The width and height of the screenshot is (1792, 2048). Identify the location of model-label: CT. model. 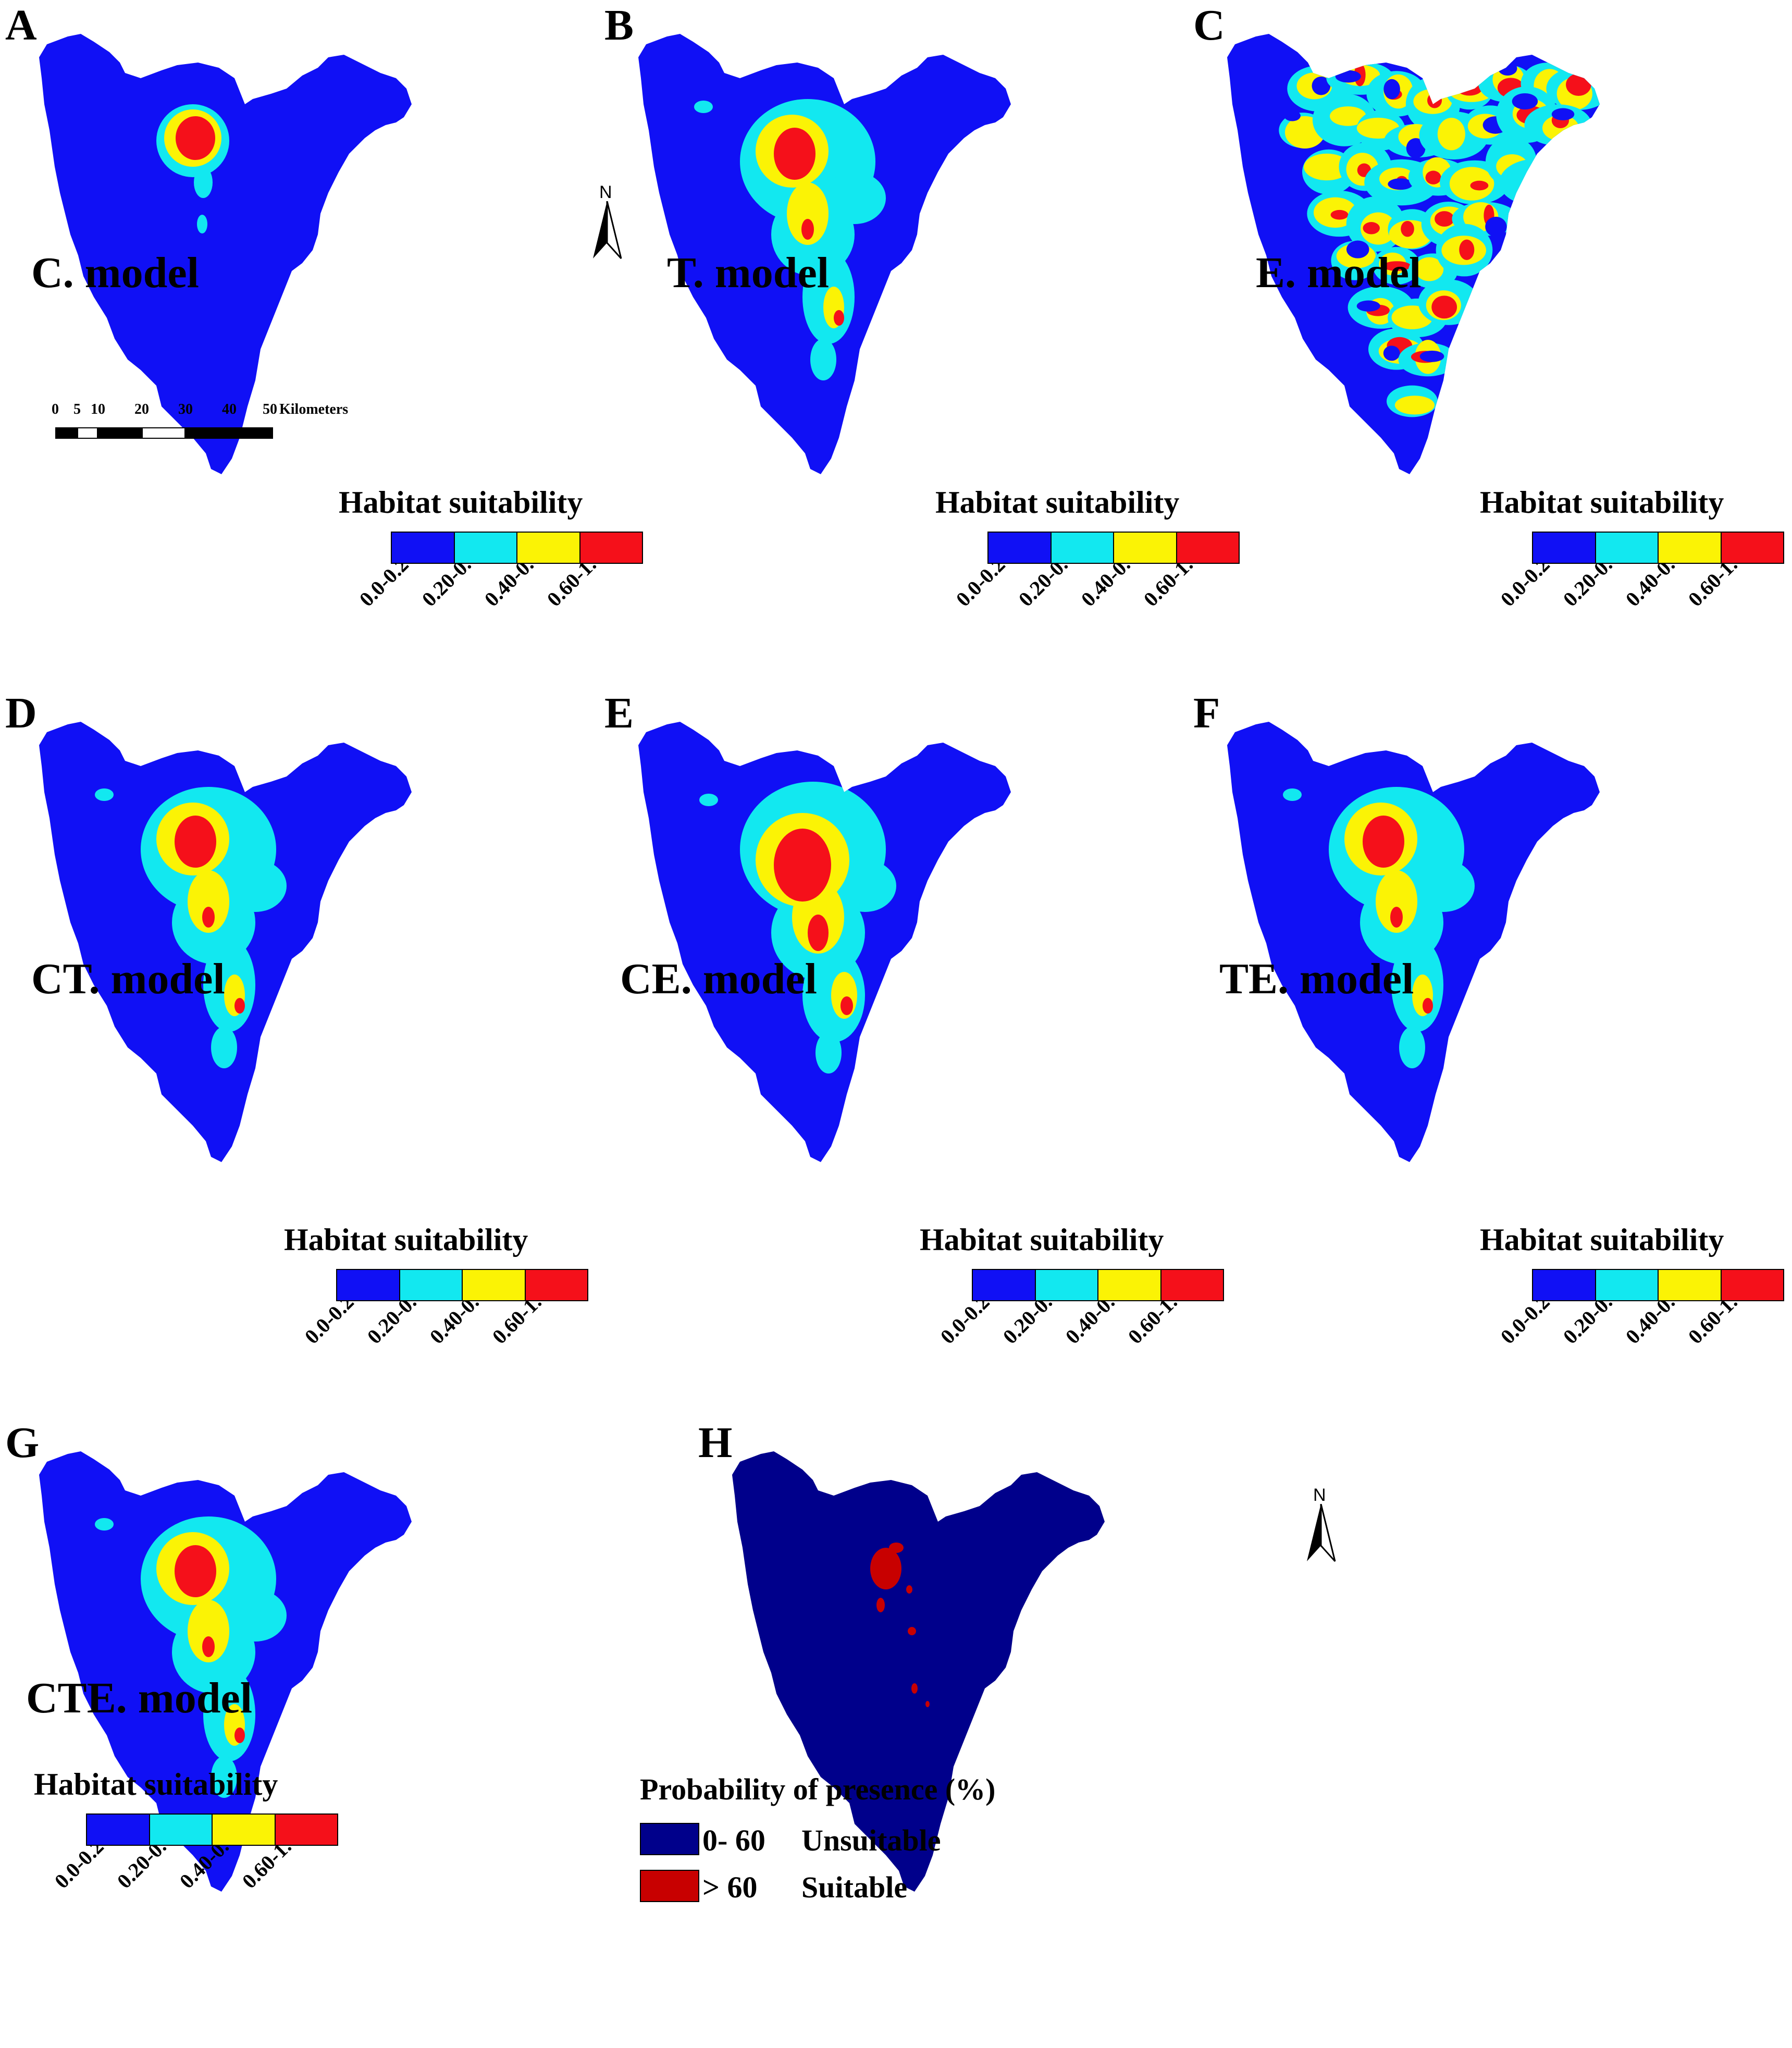
(128, 979).